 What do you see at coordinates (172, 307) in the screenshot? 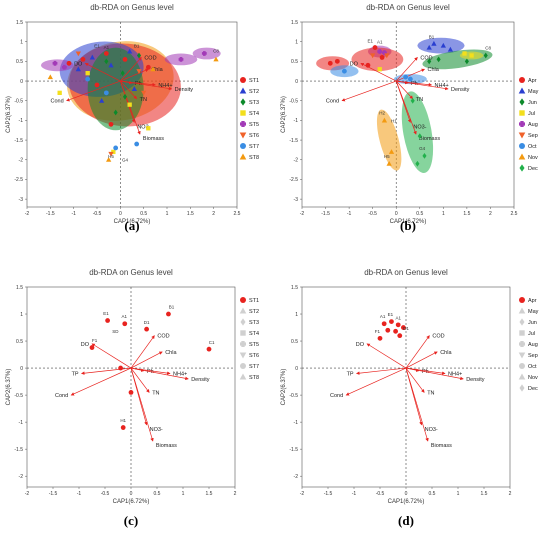
I see `sample-label: B1` at bounding box center [172, 307].